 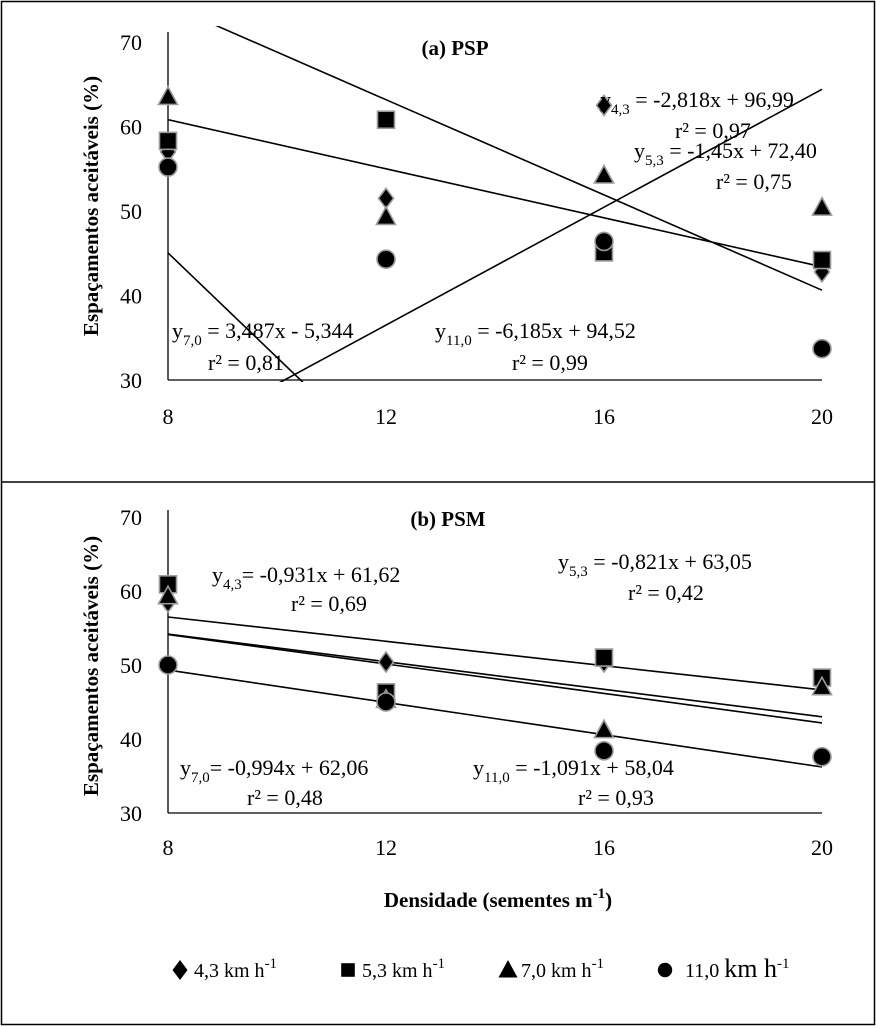 I want to click on legend-label: 7,0 km h-1, so click(x=562, y=969).